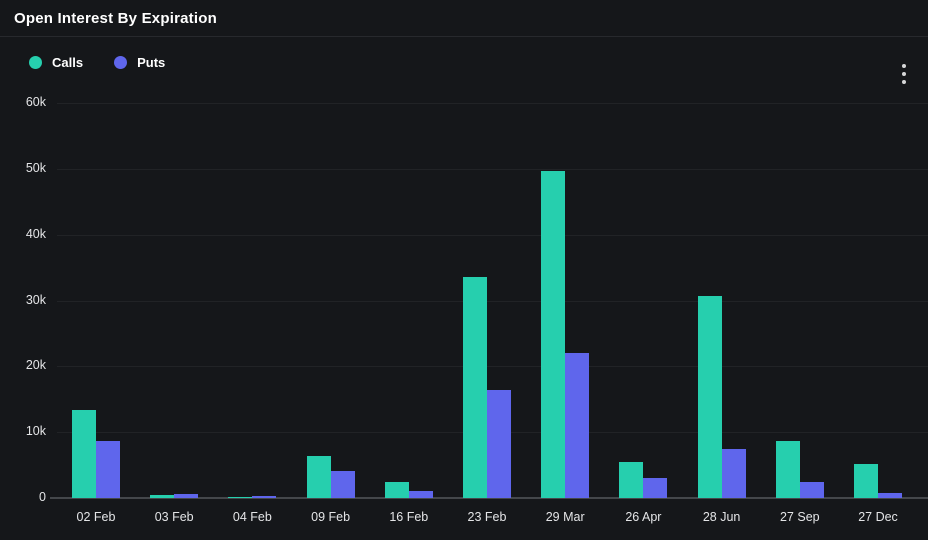  What do you see at coordinates (252, 517) in the screenshot?
I see `x-axis-label: 04 Feb` at bounding box center [252, 517].